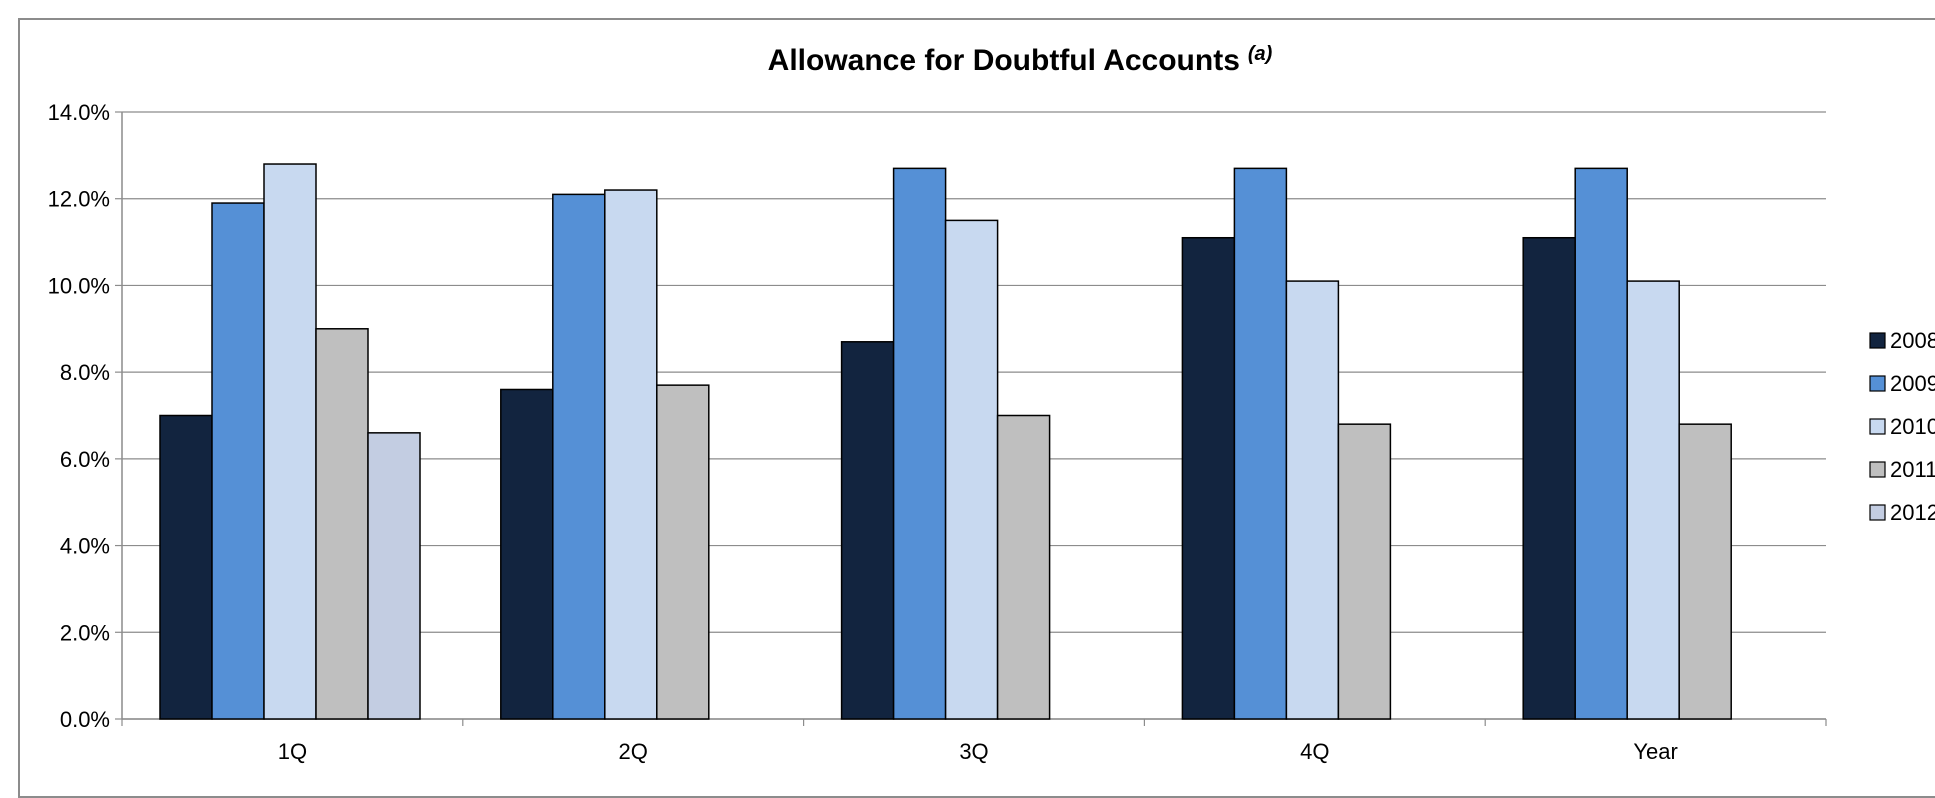 This screenshot has width=1935, height=798. What do you see at coordinates (1877, 426) in the screenshot?
I see `legend-swatch-2010` at bounding box center [1877, 426].